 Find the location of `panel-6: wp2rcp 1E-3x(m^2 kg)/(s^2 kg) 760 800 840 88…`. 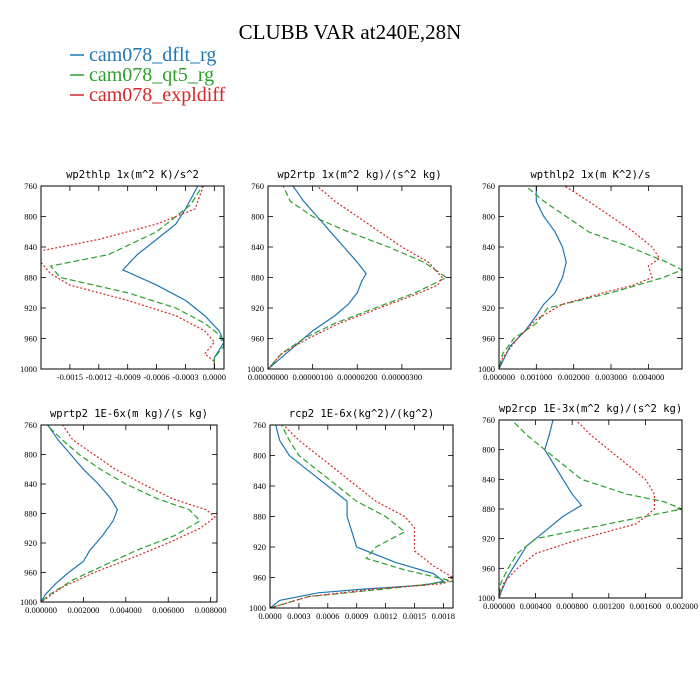

panel-6: wp2rcp 1E-3x(m^2 kg)/(s^2 kg) 760 800 840 88… is located at coordinates (588, 507).